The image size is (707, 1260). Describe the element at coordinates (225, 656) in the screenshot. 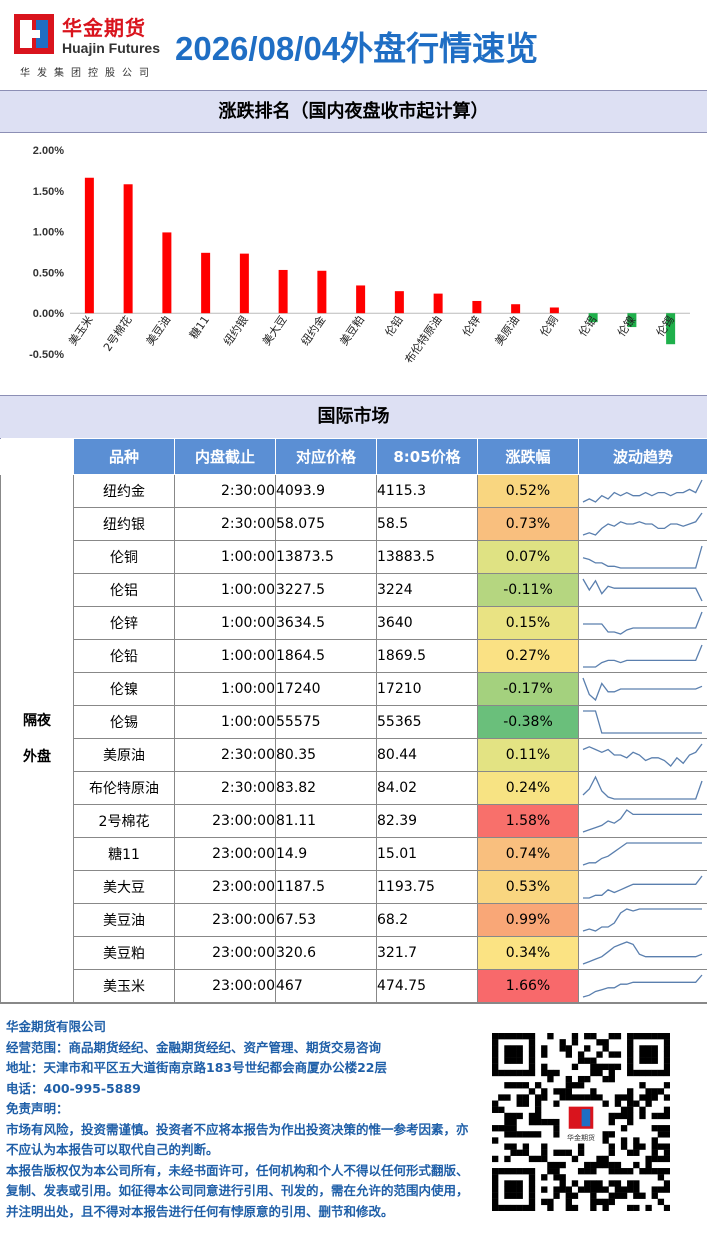

I see `cutoff-time: 1:00:00` at that location.